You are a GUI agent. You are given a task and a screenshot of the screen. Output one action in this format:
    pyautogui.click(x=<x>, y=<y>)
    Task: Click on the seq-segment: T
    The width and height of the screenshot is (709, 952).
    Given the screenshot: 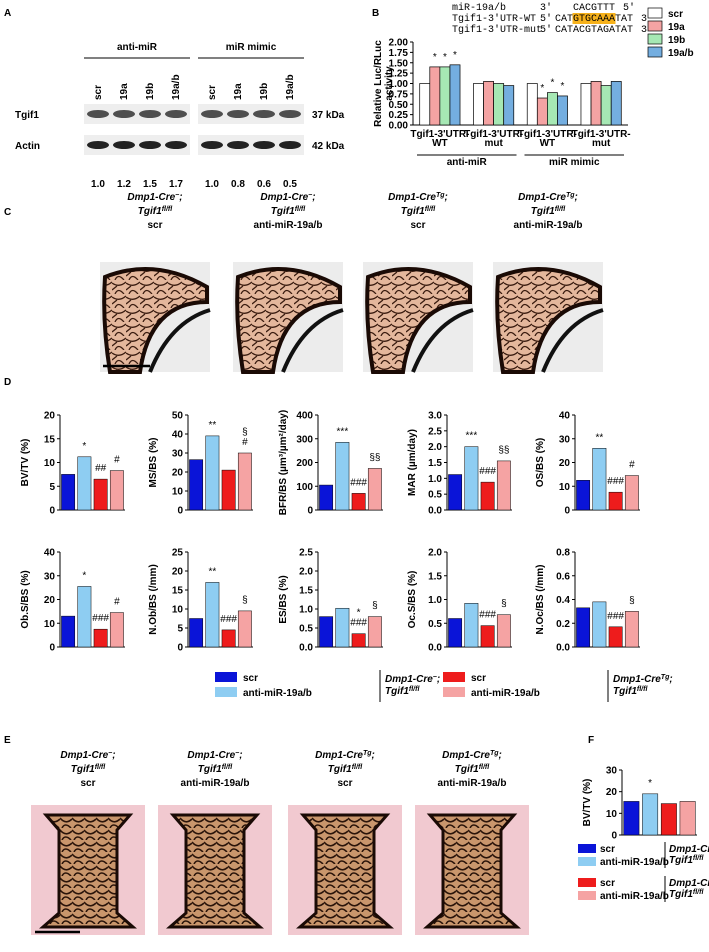 What is the action you would take?
    pyautogui.click(x=594, y=30)
    